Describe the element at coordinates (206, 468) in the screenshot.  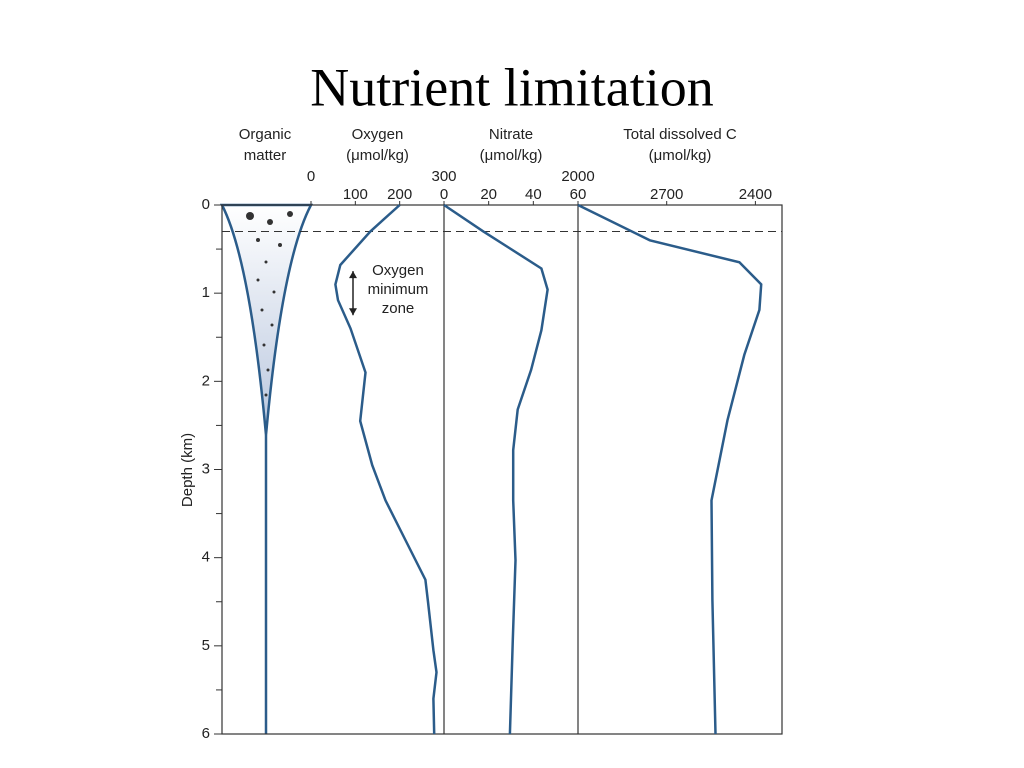
I see `y-tick-label: 3` at that location.